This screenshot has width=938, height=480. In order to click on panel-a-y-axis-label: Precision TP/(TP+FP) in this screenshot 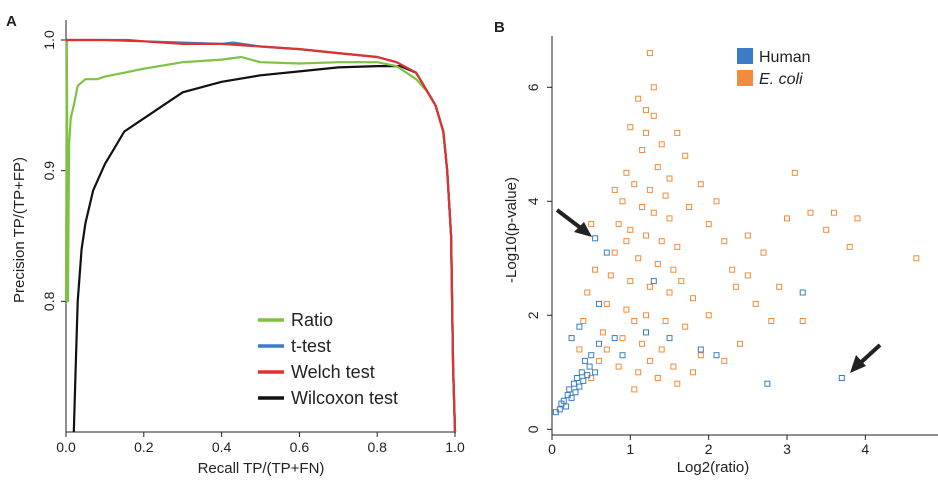, I will do `click(19, 230)`.